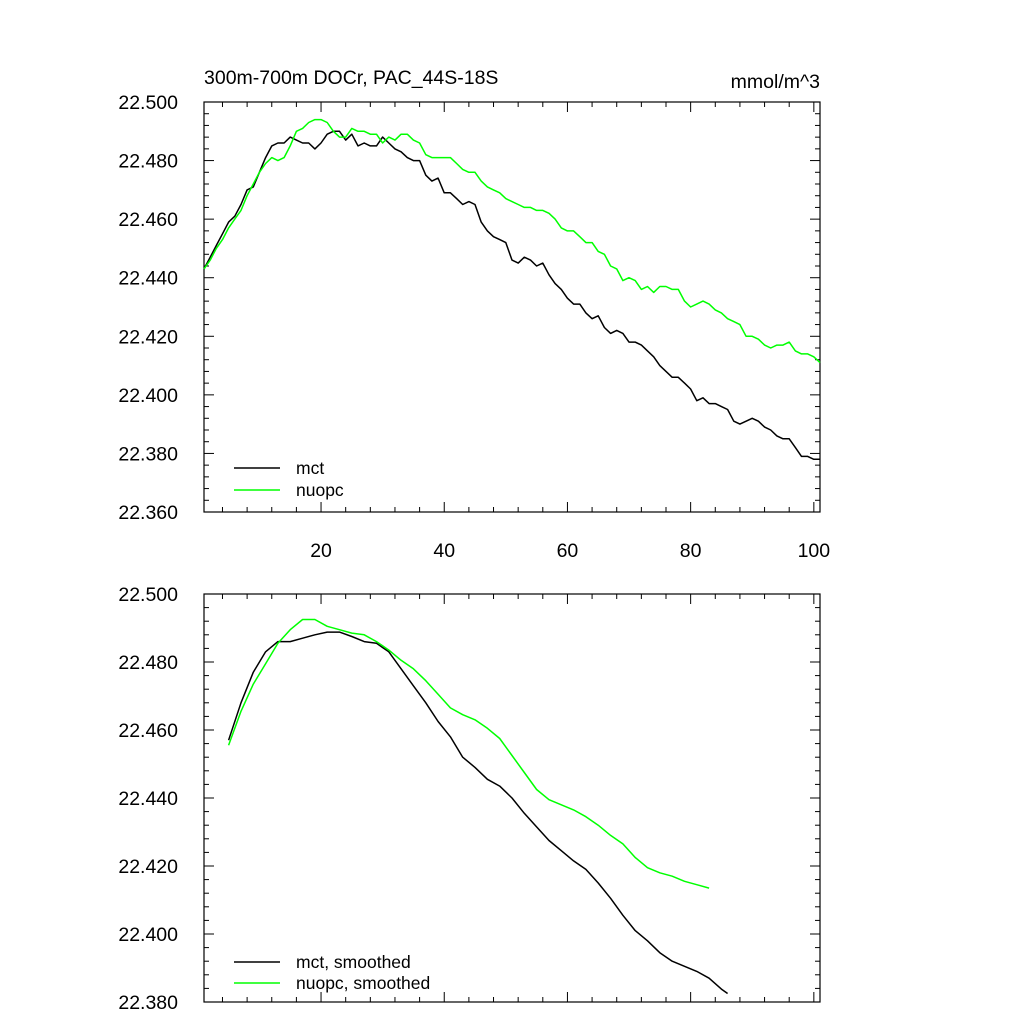 Image resolution: width=1024 pixels, height=1024 pixels. Describe the element at coordinates (512, 241) in the screenshot. I see `series-line-nuopc` at that location.